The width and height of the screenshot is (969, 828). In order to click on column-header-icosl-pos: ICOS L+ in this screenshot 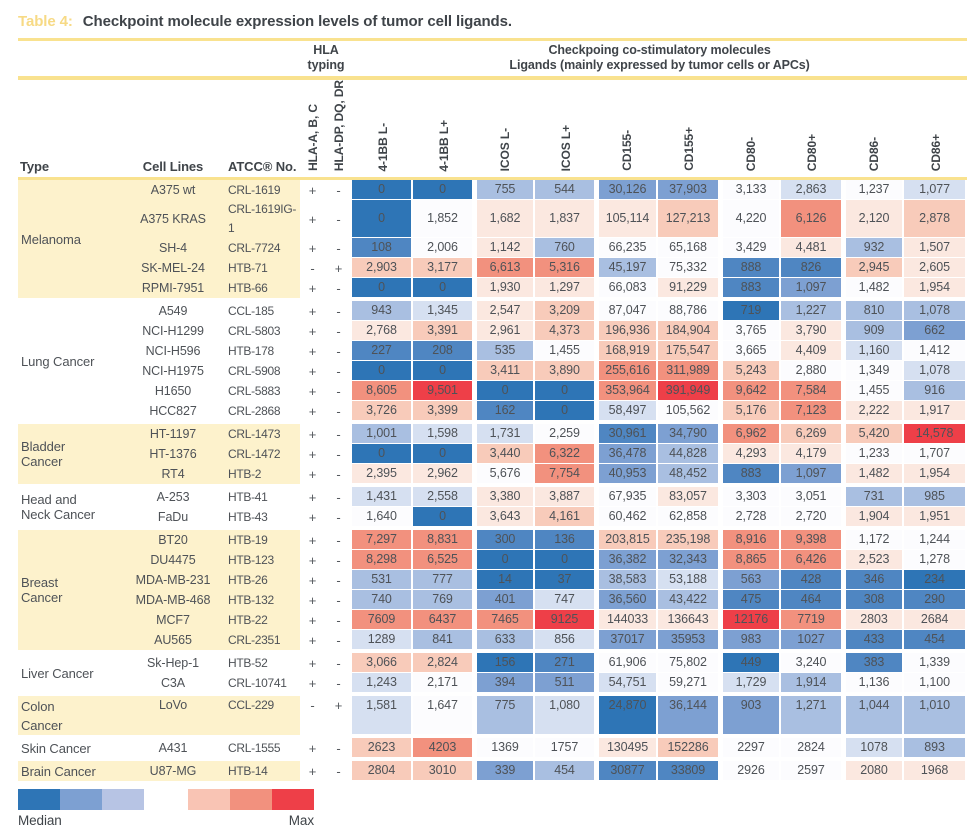, I will do `click(565, 130)`.